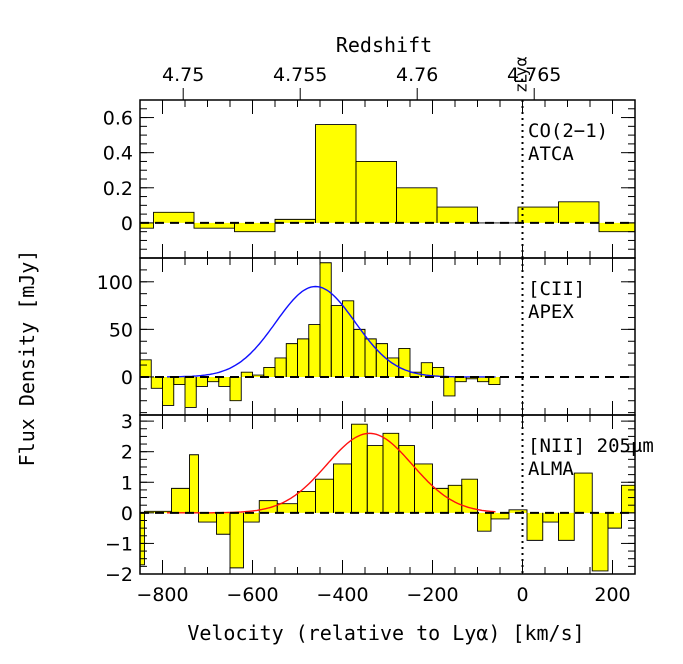  Describe the element at coordinates (522, 595) in the screenshot. I see `x-tick-label: 0` at that location.